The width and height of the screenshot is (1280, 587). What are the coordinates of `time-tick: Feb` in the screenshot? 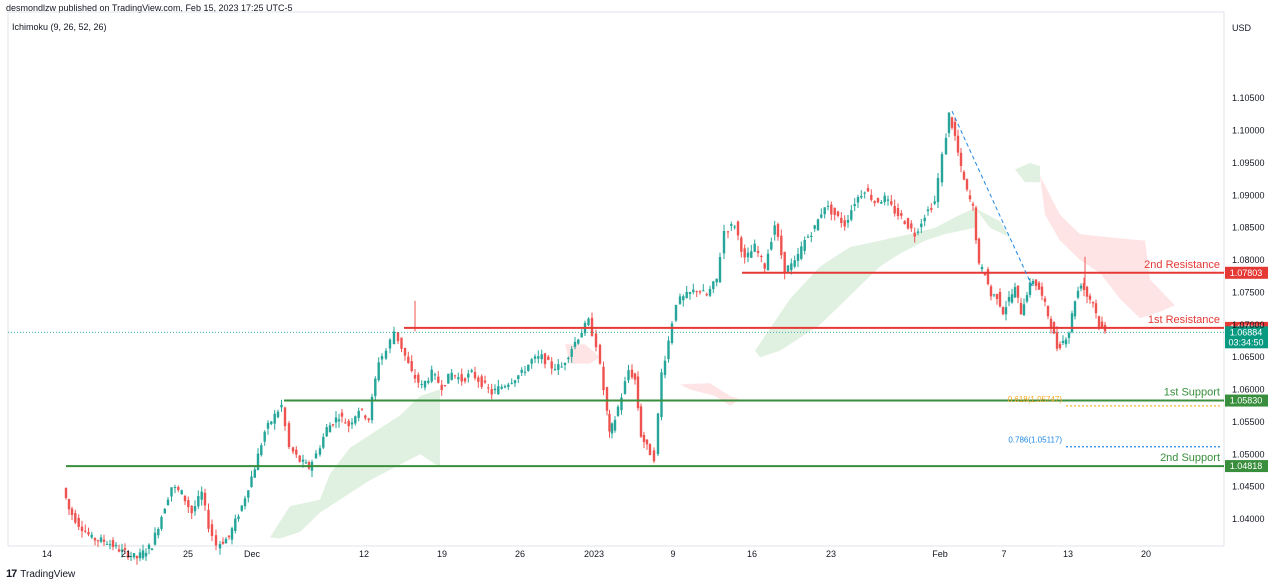 It's located at (940, 554).